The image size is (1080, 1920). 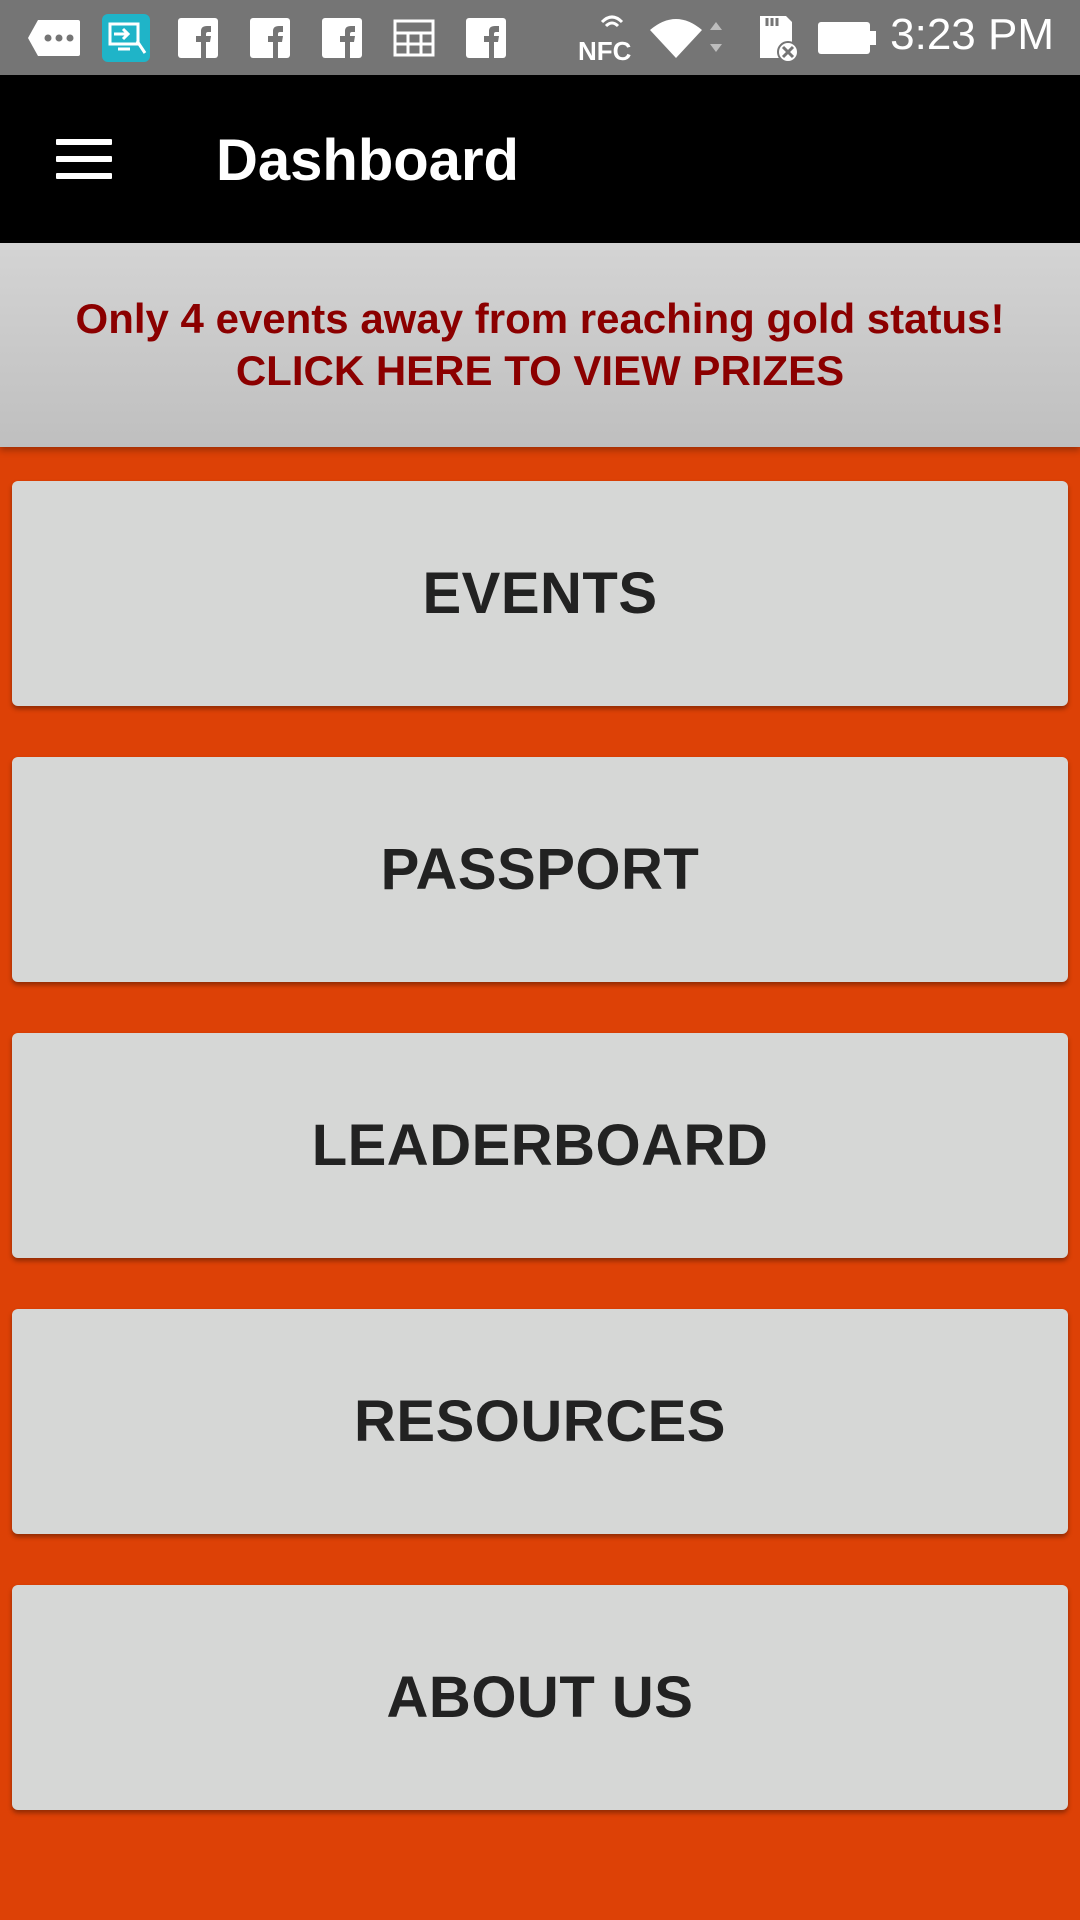 What do you see at coordinates (688, 38) in the screenshot?
I see `wifi-icon` at bounding box center [688, 38].